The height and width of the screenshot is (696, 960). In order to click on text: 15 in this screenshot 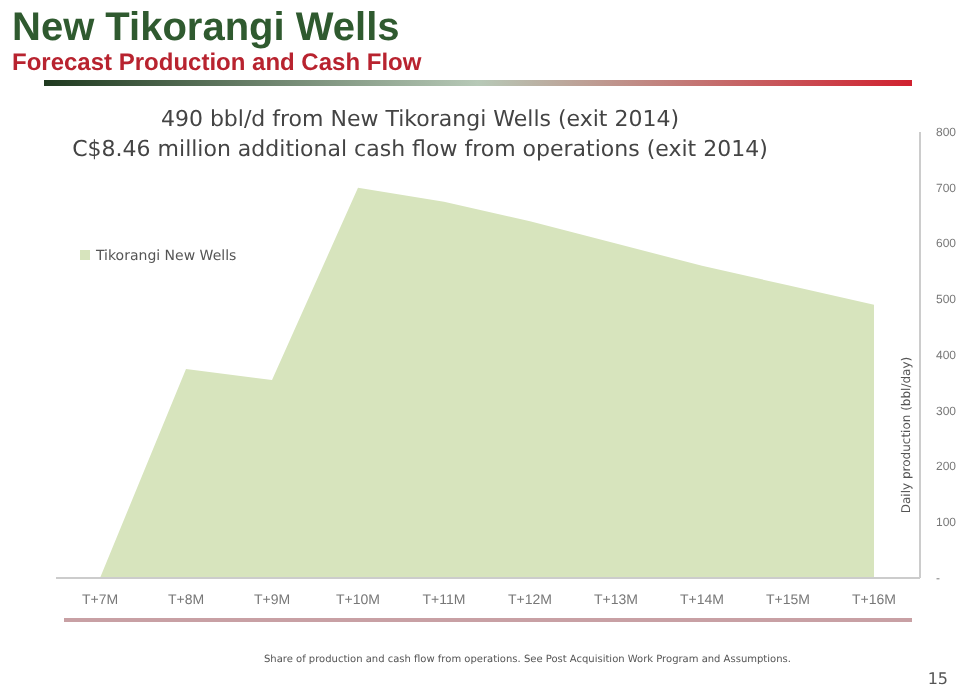, I will do `click(937, 679)`.